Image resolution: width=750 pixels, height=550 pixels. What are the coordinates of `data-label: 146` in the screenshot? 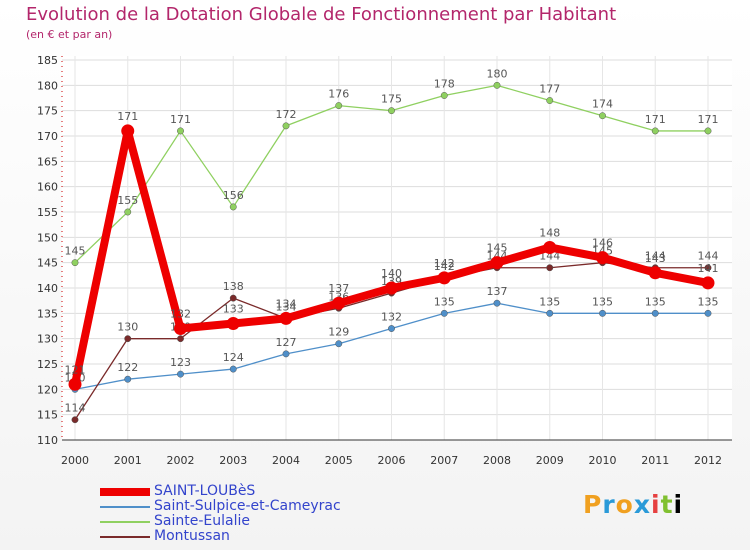 It's located at (602, 243).